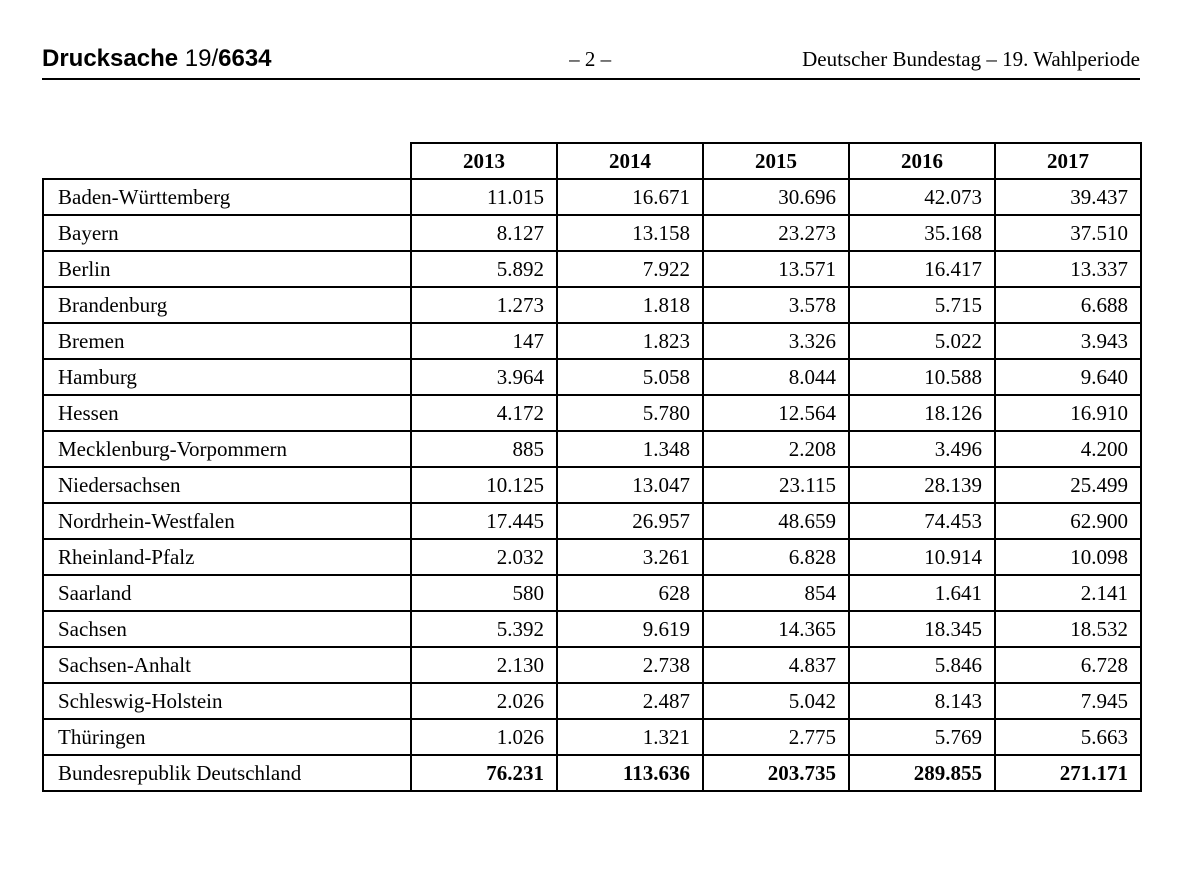  What do you see at coordinates (227, 557) in the screenshot?
I see `state-name-cell: Rheinland-Pfalz` at bounding box center [227, 557].